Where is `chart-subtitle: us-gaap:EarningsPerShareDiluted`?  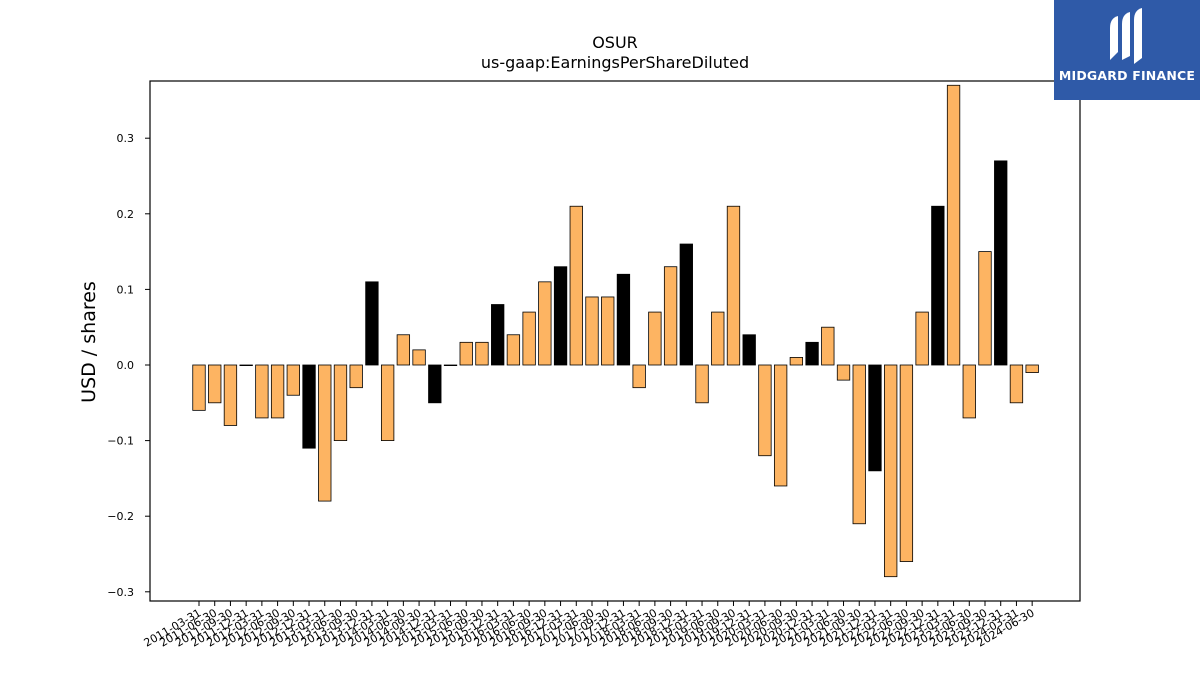
chart-subtitle: us-gaap:EarningsPerShareDiluted is located at coordinates (615, 62).